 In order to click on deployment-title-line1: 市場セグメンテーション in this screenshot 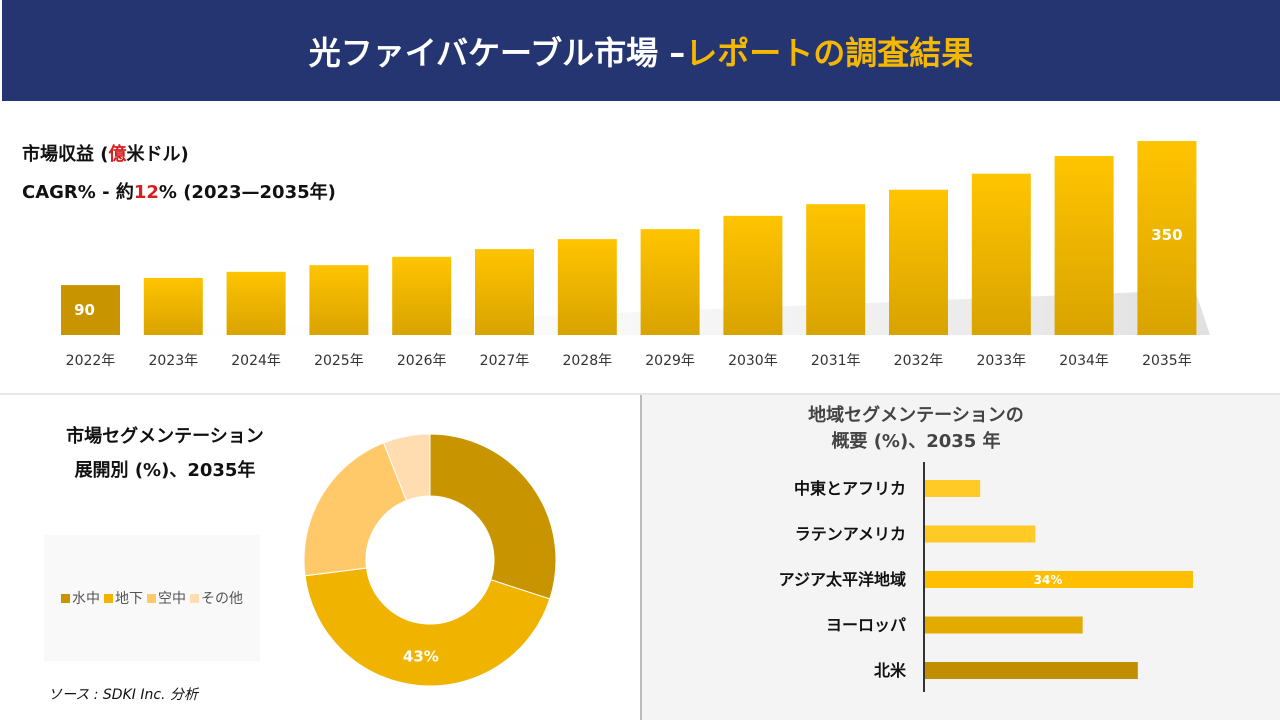, I will do `click(165, 436)`.